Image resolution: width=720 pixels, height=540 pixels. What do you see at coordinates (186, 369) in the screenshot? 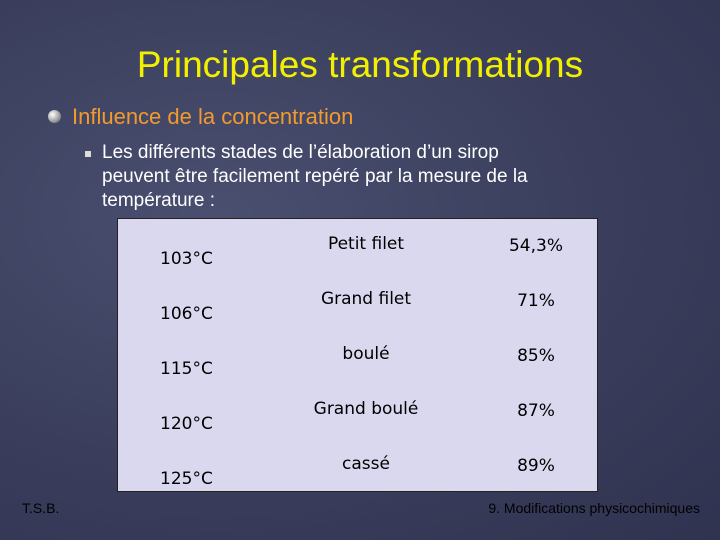
I see `table-cell: 115°C` at bounding box center [186, 369].